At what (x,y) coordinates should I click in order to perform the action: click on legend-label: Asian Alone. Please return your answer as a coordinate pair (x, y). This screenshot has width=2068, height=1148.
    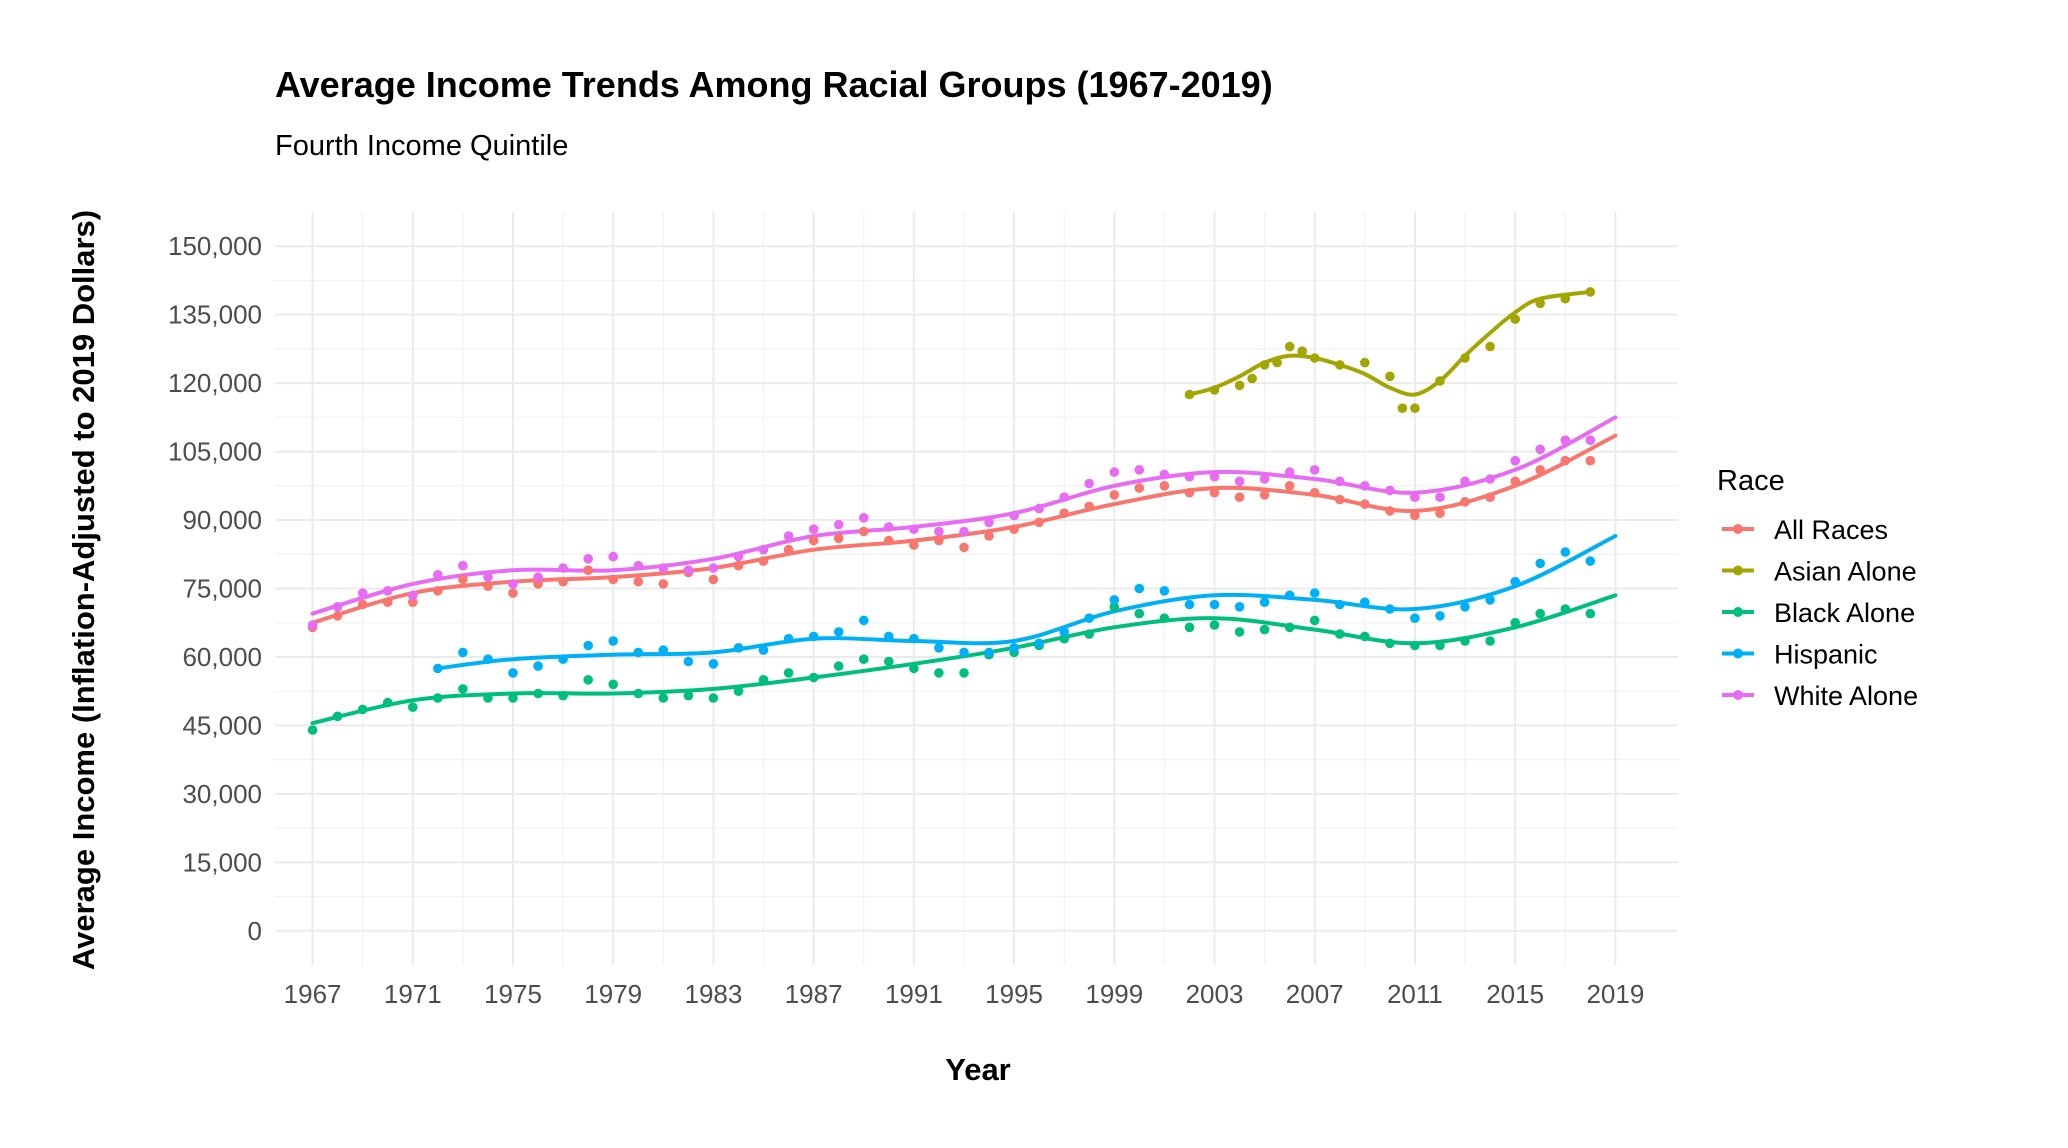
    Looking at the image, I should click on (1845, 572).